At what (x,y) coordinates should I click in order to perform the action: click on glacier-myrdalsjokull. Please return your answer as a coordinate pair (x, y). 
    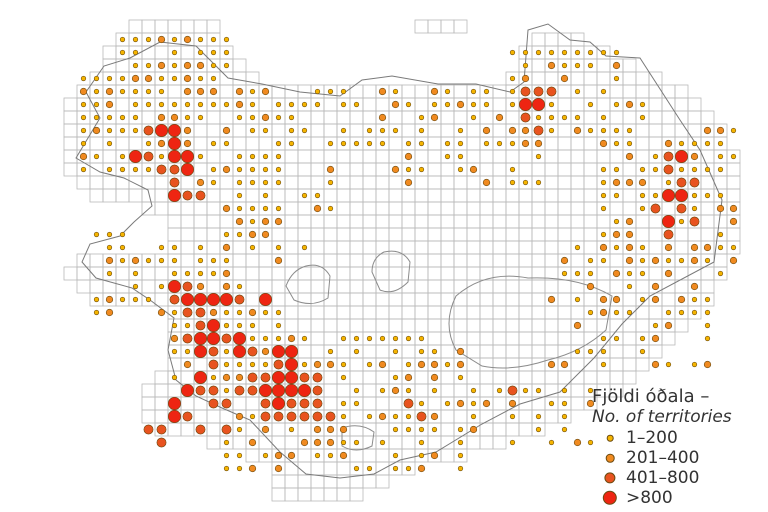
    Looking at the image, I should click on (358, 438).